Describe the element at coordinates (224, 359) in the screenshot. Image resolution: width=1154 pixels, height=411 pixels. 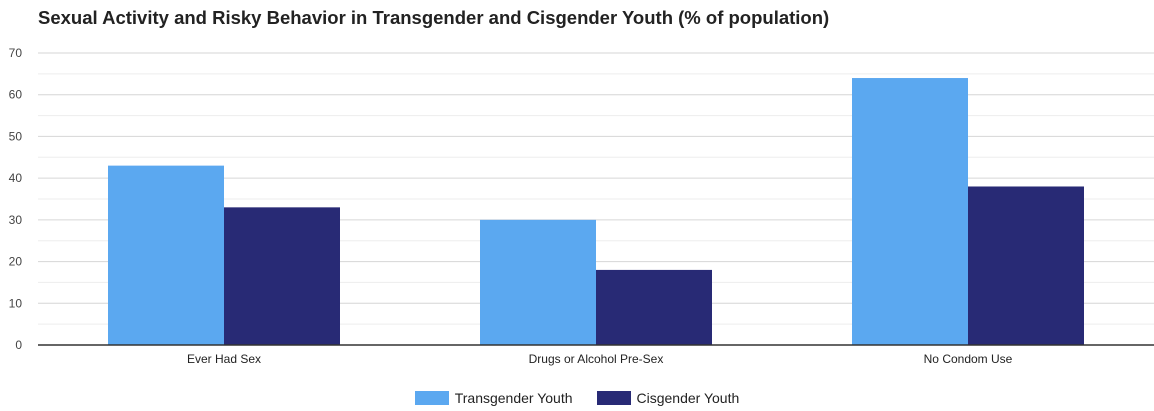
I see `x-tick-label: Ever Had Sex` at that location.